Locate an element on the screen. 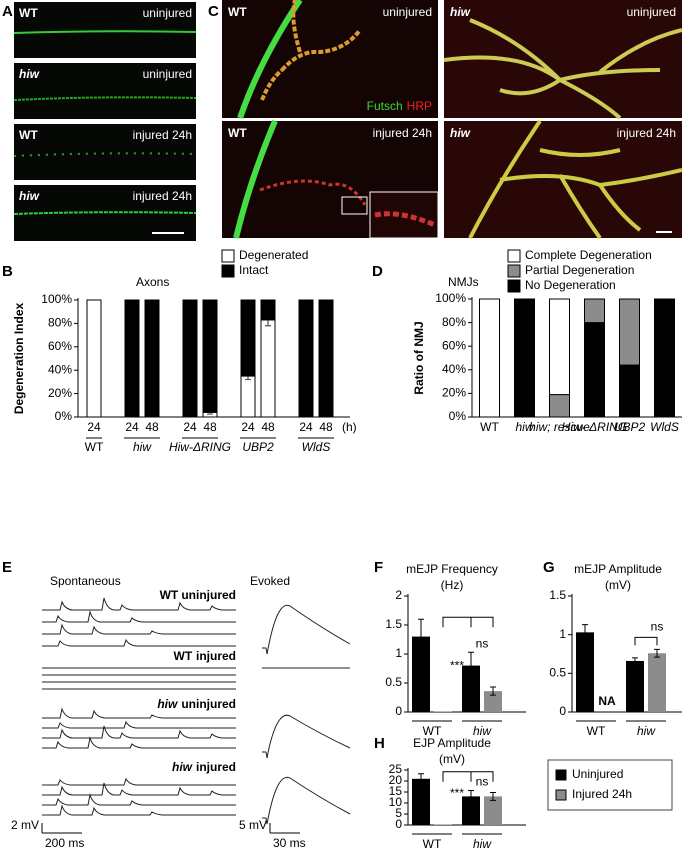  y-tick-label: 0 is located at coordinates (398, 824).